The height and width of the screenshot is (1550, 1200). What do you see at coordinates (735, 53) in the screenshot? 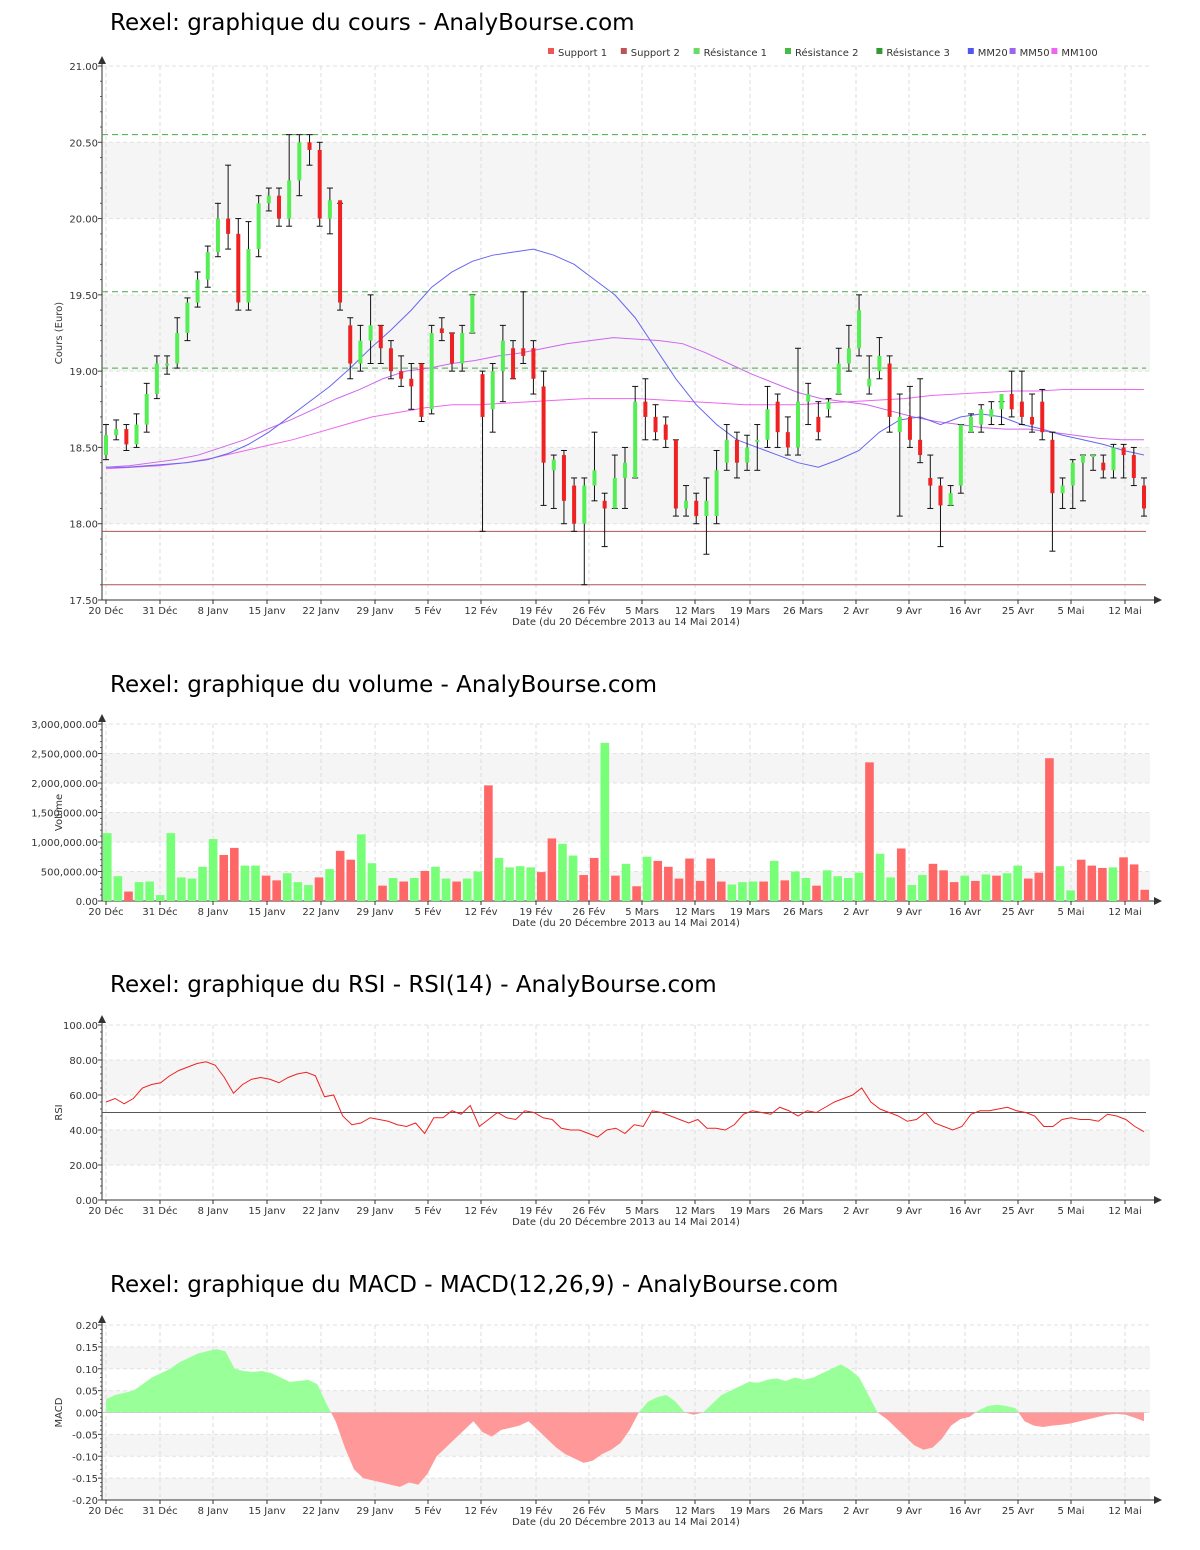
I see `legend-label: Résistance 1` at bounding box center [735, 53].